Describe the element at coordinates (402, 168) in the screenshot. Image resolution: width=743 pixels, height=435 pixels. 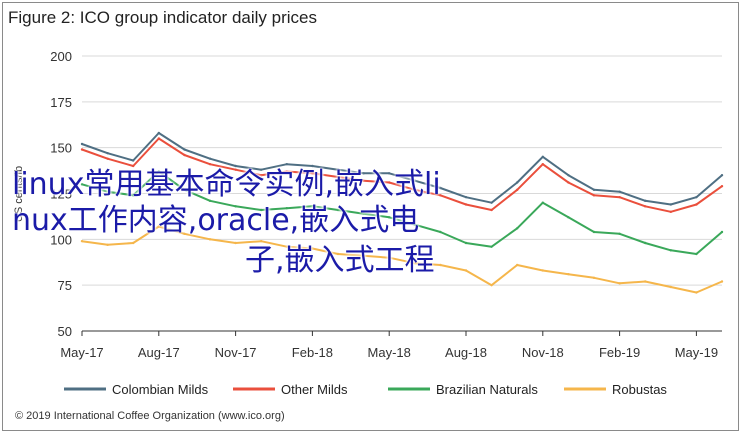
I see `series-colombian-milds` at that location.